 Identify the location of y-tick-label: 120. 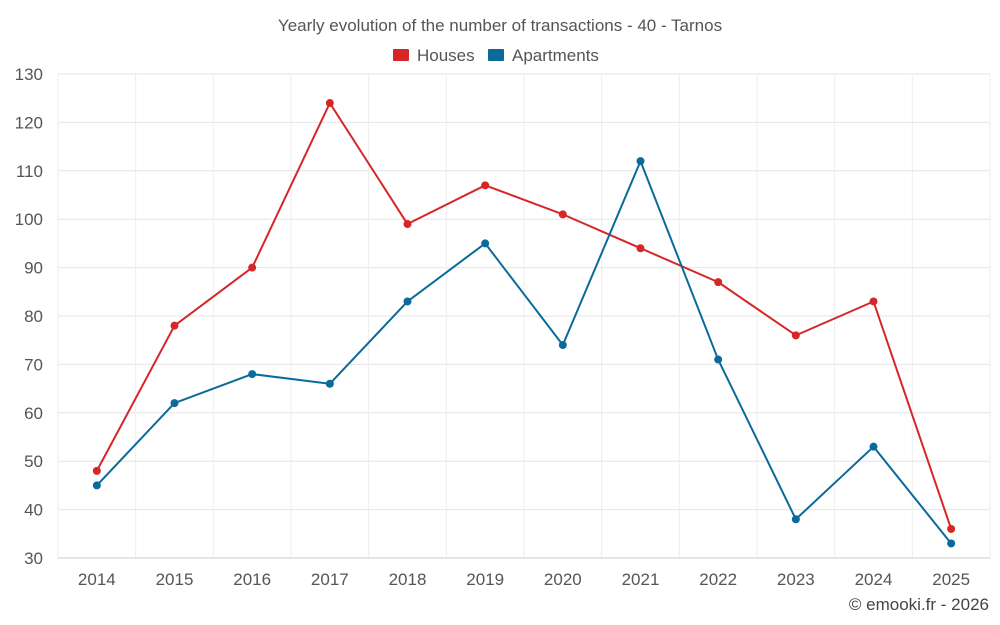
(29, 122).